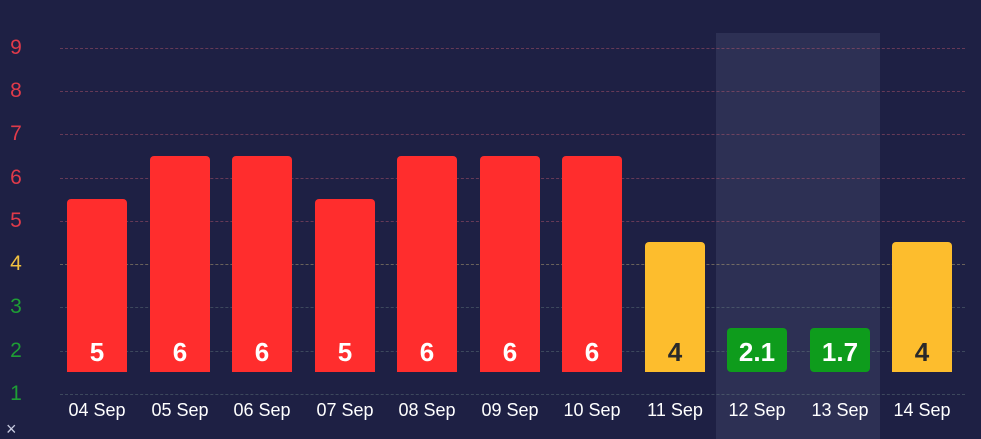 The image size is (981, 439). What do you see at coordinates (427, 410) in the screenshot?
I see `x-tick-label: 08 Sep` at bounding box center [427, 410].